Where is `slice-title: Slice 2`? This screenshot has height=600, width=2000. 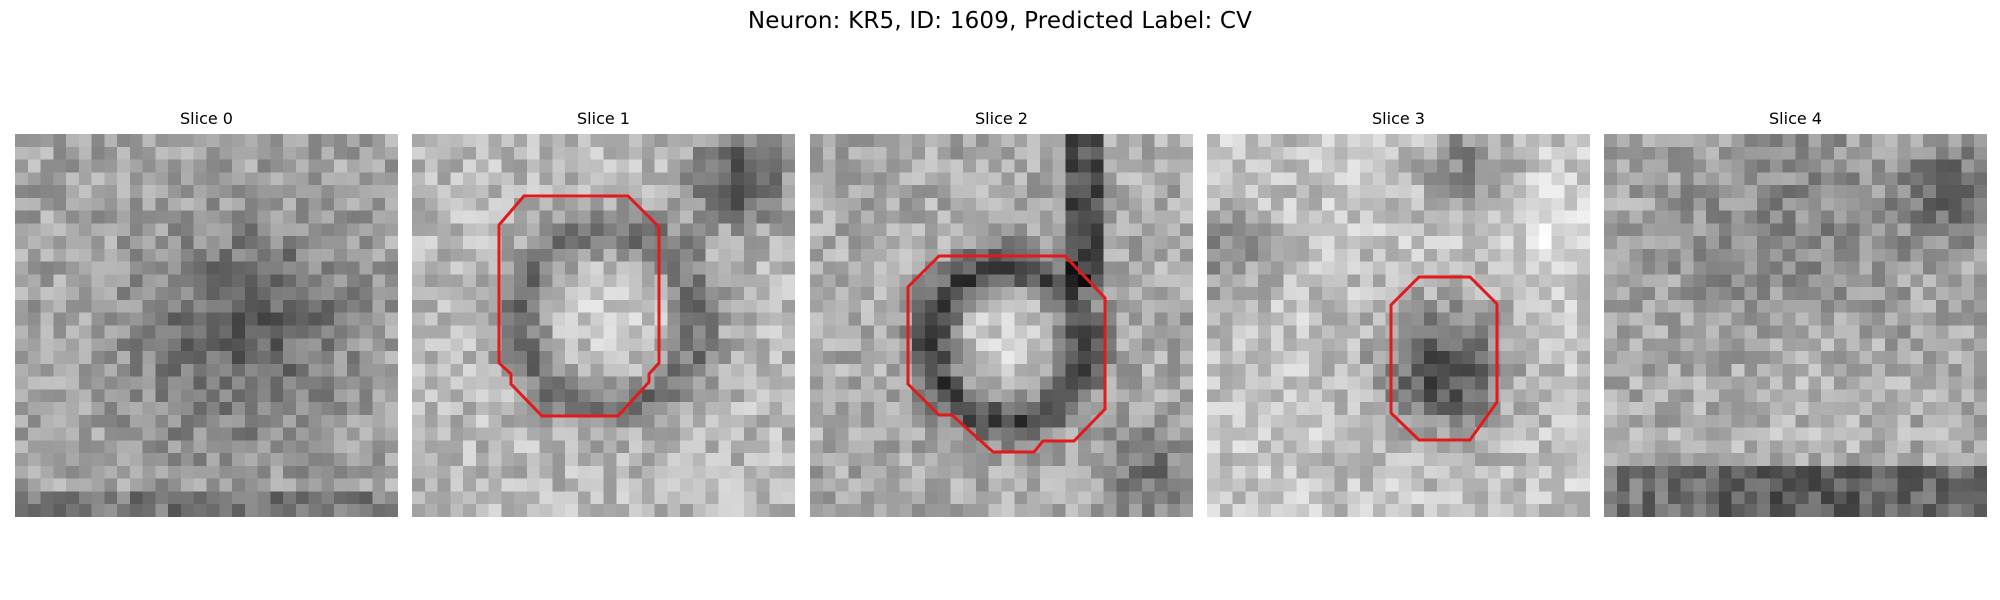 slice-title: Slice 2 is located at coordinates (1001, 118).